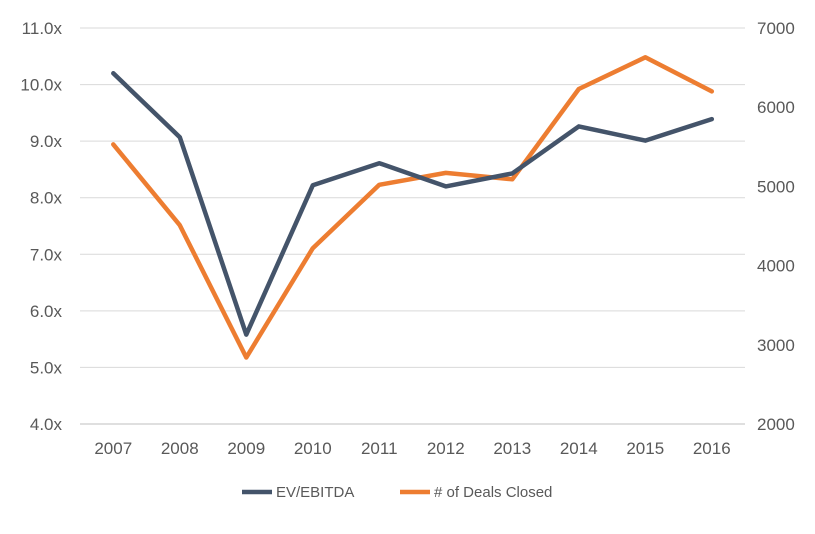 This screenshot has height=534, width=815. Describe the element at coordinates (776, 186) in the screenshot. I see `right-y-tick-label: 5000` at that location.